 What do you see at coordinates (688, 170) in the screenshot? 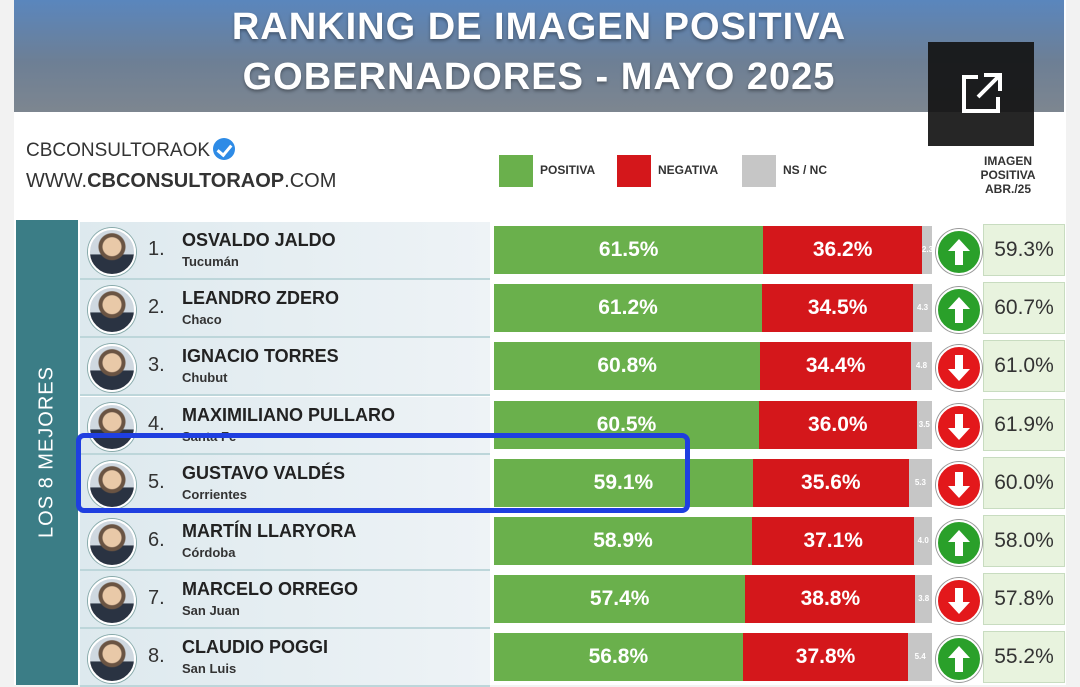
I see `legend-label-negativa: NEGATIVA` at bounding box center [688, 170].